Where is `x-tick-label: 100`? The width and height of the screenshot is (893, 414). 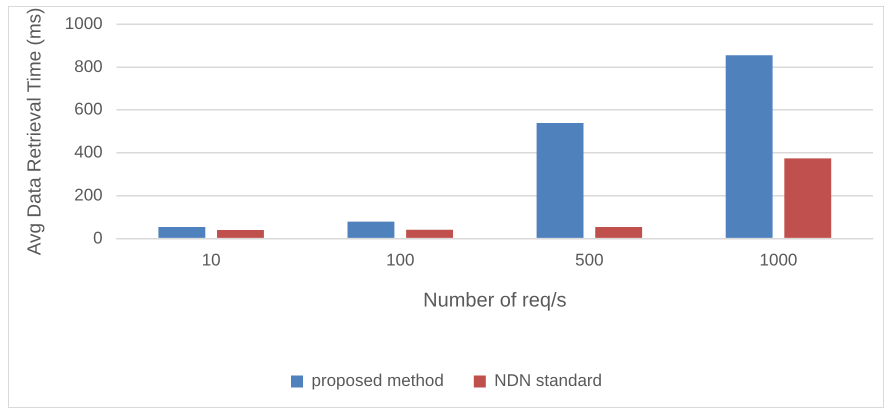
x-tick-label: 100 is located at coordinates (400, 260).